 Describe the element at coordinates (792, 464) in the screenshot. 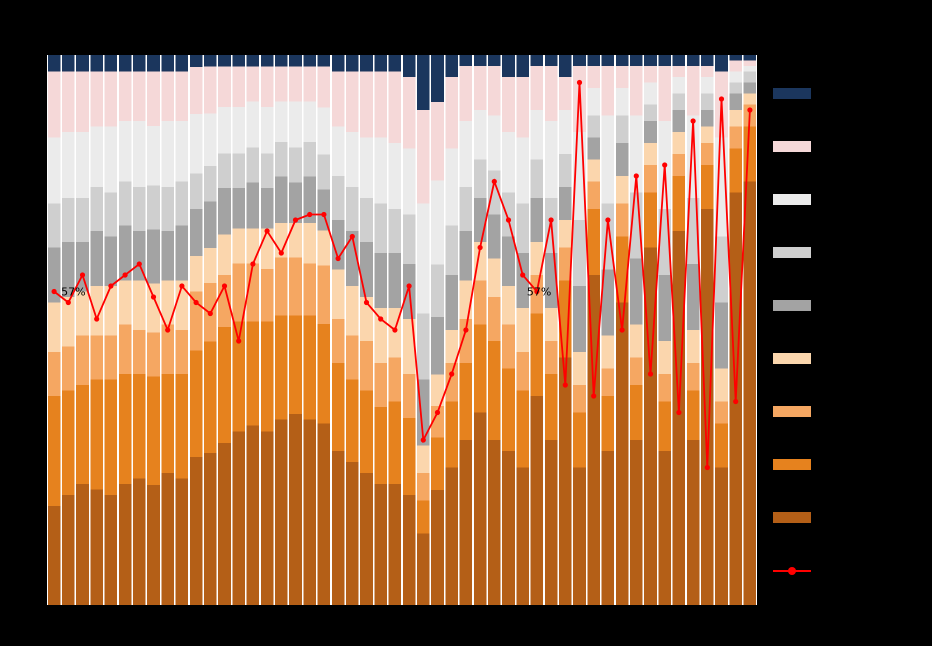

I see `legend-item-orange` at that location.